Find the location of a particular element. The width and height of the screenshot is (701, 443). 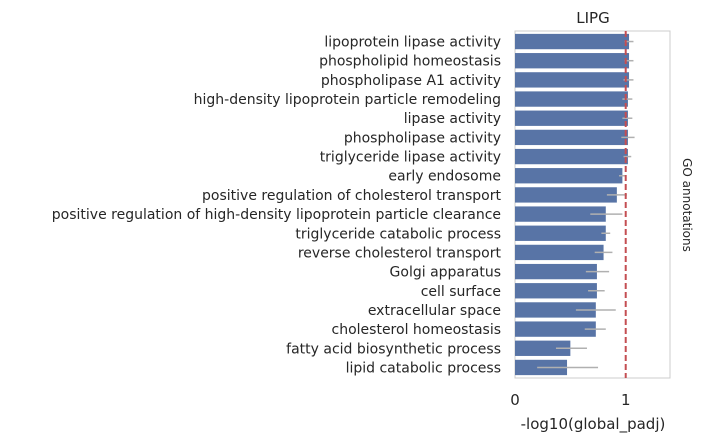

category-label: early endosome is located at coordinates (444, 177).